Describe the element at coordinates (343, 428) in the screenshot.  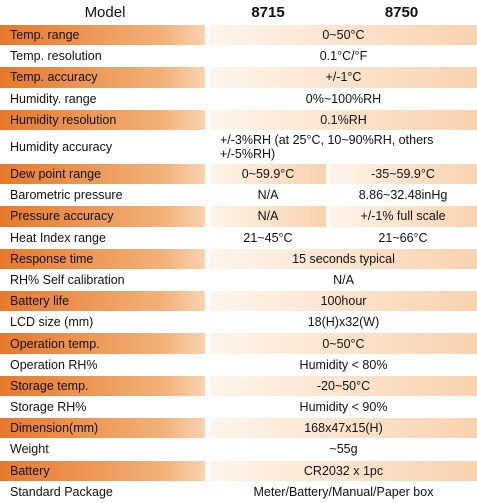
I see `spec-value: 168x47x15(H)` at that location.